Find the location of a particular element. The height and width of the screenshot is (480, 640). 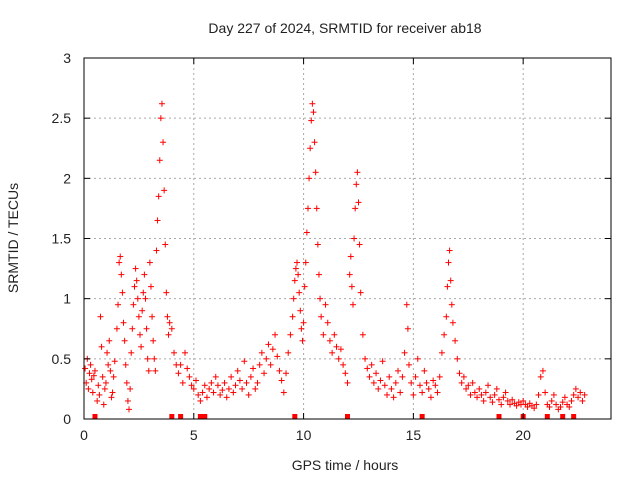

y-tick-label: 1.5 is located at coordinates (62, 239).